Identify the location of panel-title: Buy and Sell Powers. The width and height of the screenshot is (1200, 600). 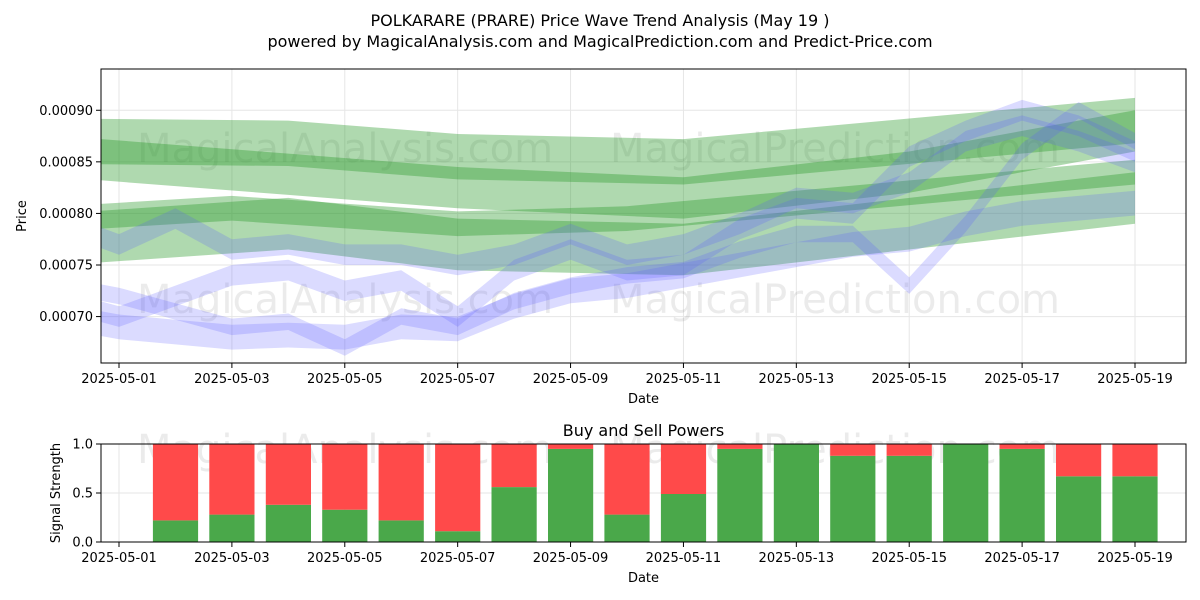
(644, 430).